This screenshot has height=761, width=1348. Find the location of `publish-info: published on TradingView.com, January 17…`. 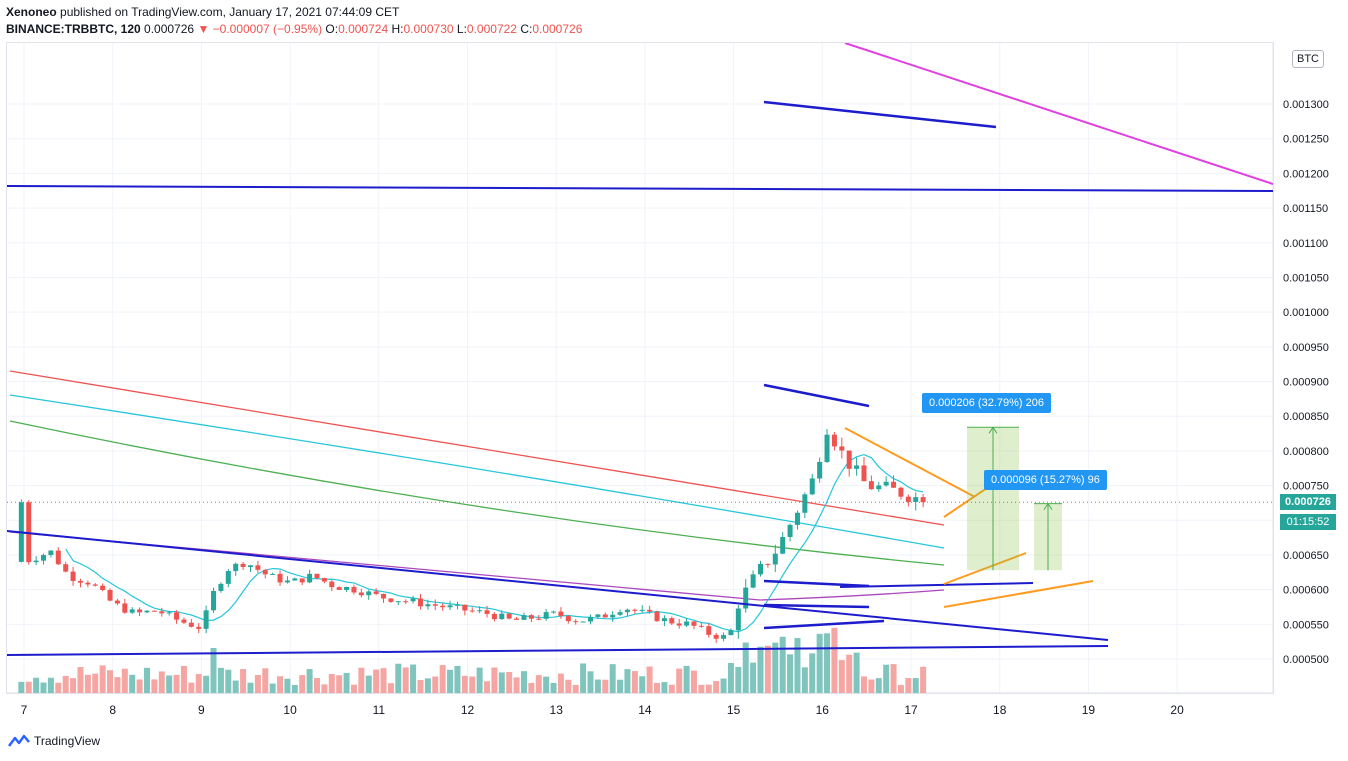

publish-info: published on TradingView.com, January 17… is located at coordinates (230, 12).